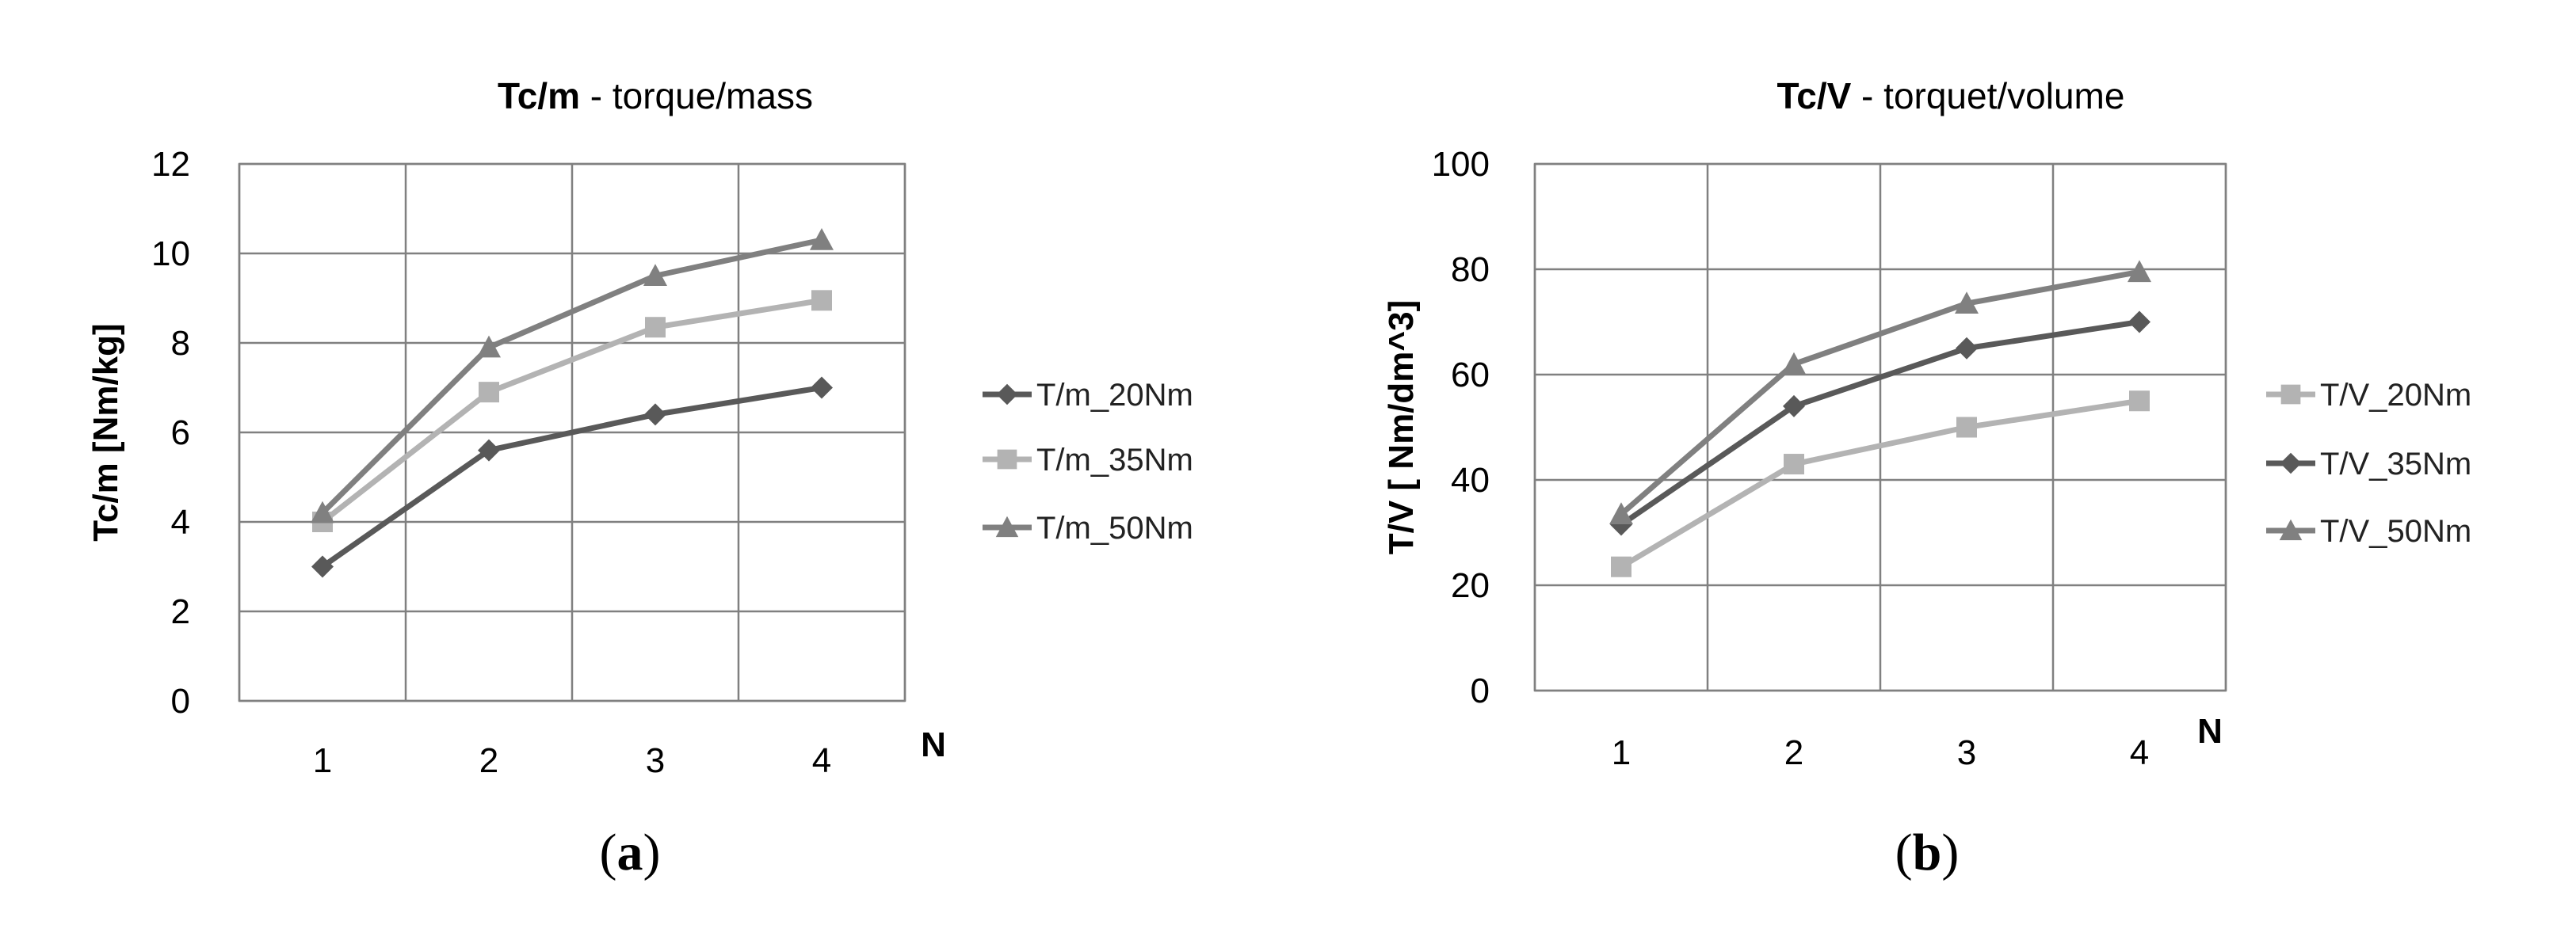 The image size is (2576, 925). What do you see at coordinates (1461, 164) in the screenshot?
I see `y-tick-label: 100` at bounding box center [1461, 164].